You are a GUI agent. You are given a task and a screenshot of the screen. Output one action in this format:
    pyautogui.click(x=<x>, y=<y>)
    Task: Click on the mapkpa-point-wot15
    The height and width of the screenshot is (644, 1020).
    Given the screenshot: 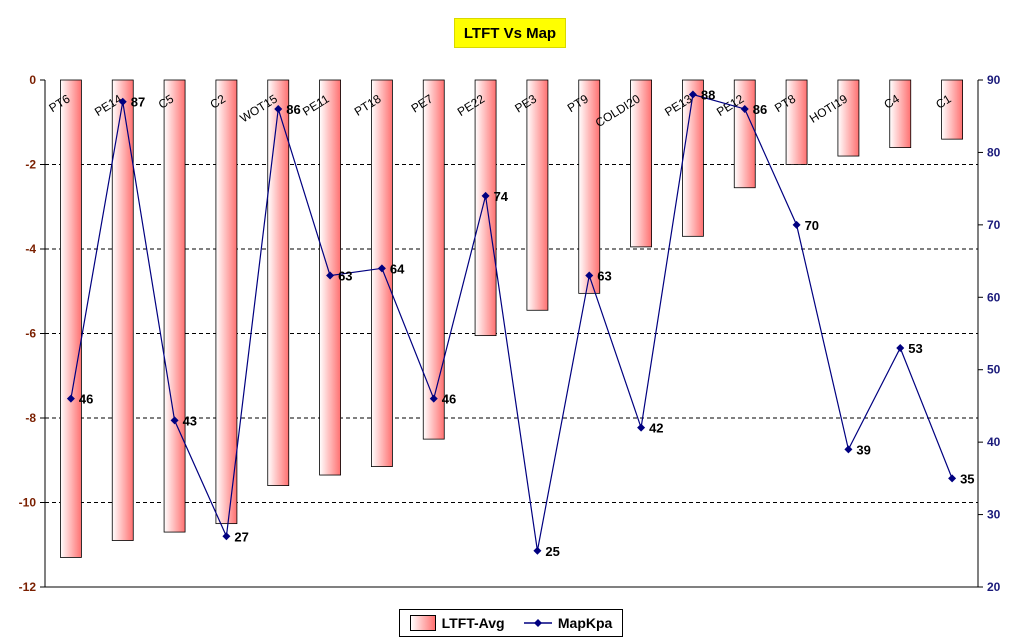 What is the action you would take?
    pyautogui.click(x=278, y=108)
    